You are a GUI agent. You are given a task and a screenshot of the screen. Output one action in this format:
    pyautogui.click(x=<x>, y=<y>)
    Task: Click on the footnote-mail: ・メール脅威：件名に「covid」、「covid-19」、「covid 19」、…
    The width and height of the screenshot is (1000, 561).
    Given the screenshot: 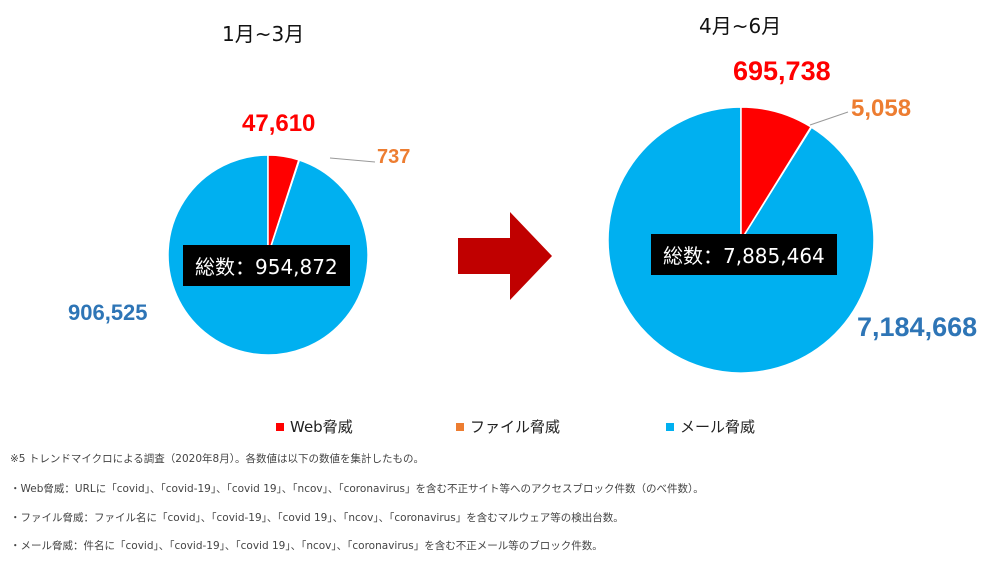 What is the action you would take?
    pyautogui.click(x=306, y=546)
    